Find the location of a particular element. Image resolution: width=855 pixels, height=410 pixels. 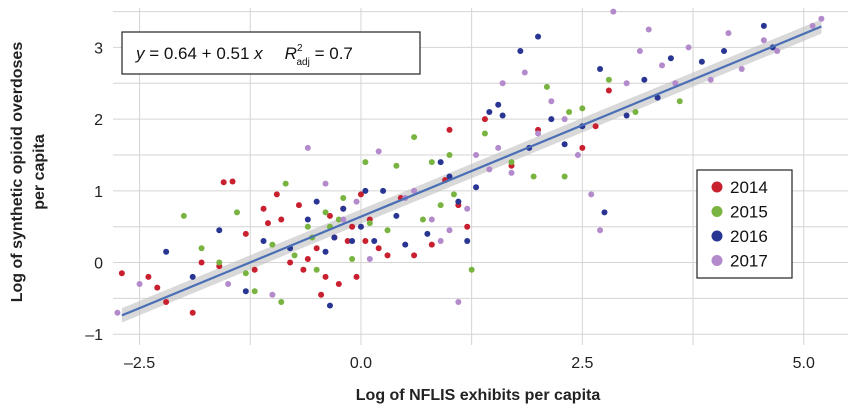

r2-value: = 0.7 is located at coordinates (331, 53).